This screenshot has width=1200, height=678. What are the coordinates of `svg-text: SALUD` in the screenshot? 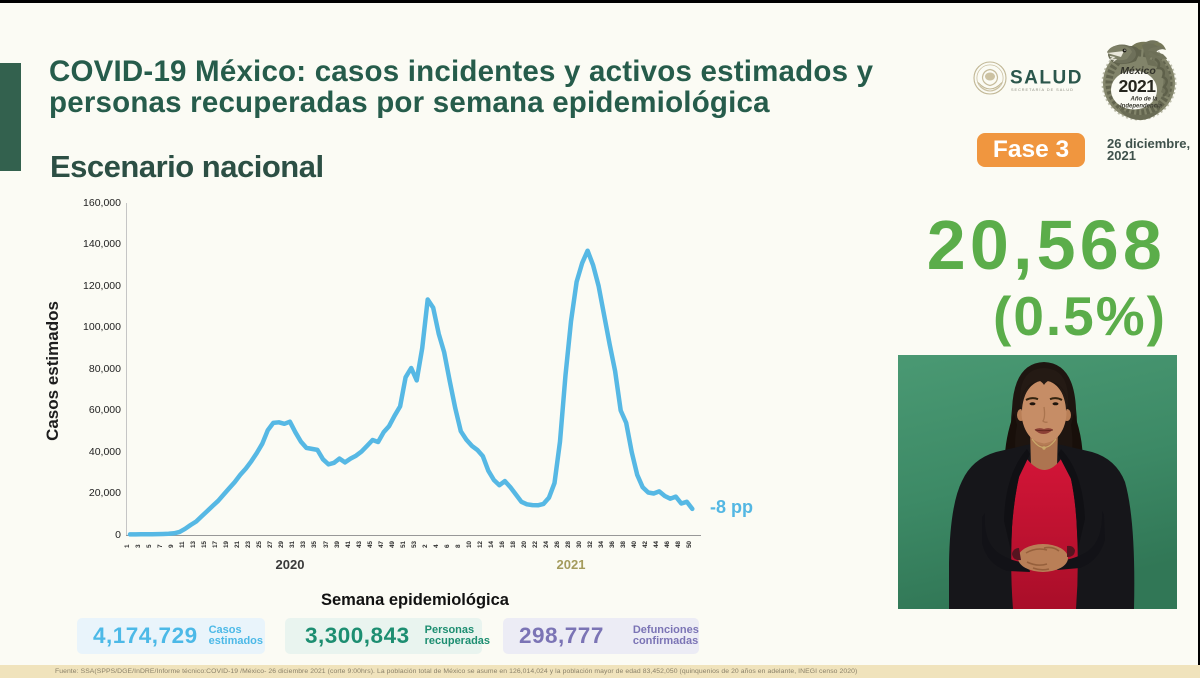 It's located at (1046, 78).